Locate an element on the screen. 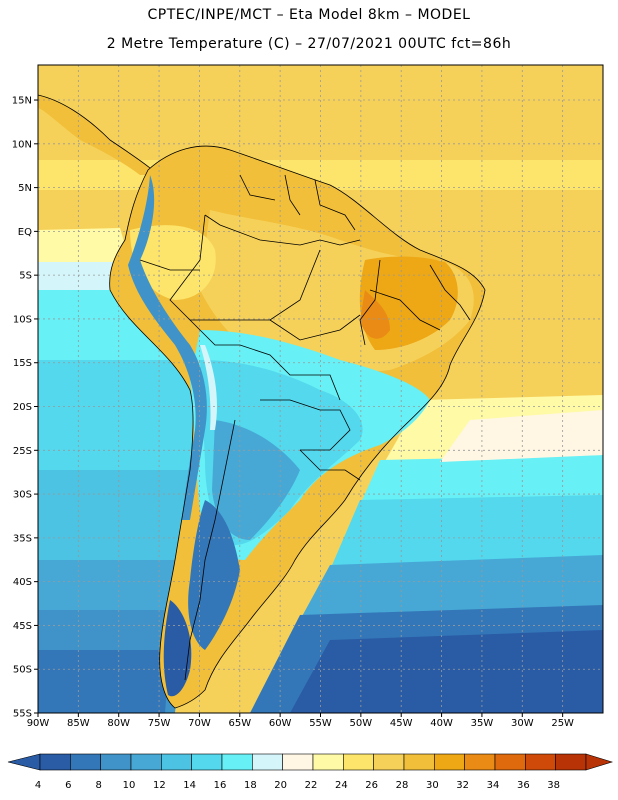 Image resolution: width=618 pixels, height=800 pixels. color-scale-label: 22 is located at coordinates (311, 785).